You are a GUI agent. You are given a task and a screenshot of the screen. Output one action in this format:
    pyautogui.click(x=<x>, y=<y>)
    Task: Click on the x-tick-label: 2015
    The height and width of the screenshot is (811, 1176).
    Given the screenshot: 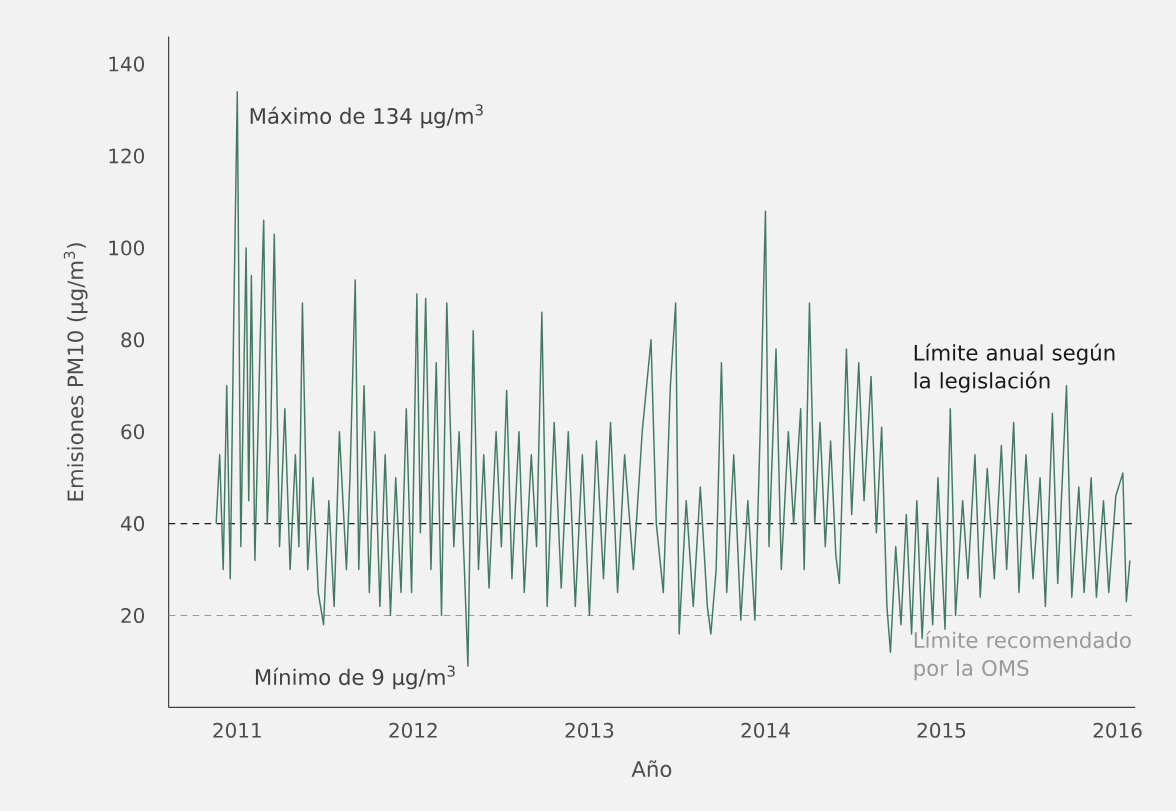 What is the action you would take?
    pyautogui.click(x=941, y=730)
    